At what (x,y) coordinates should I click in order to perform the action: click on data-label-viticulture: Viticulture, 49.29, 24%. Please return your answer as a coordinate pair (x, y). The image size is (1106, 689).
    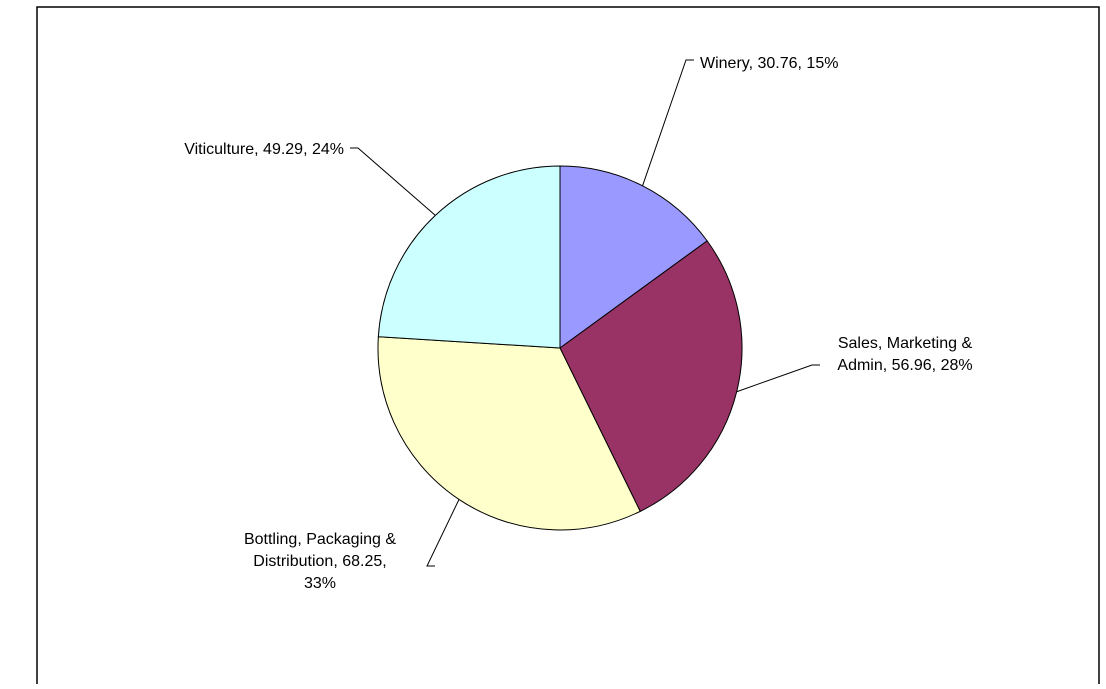
    Looking at the image, I should click on (264, 149).